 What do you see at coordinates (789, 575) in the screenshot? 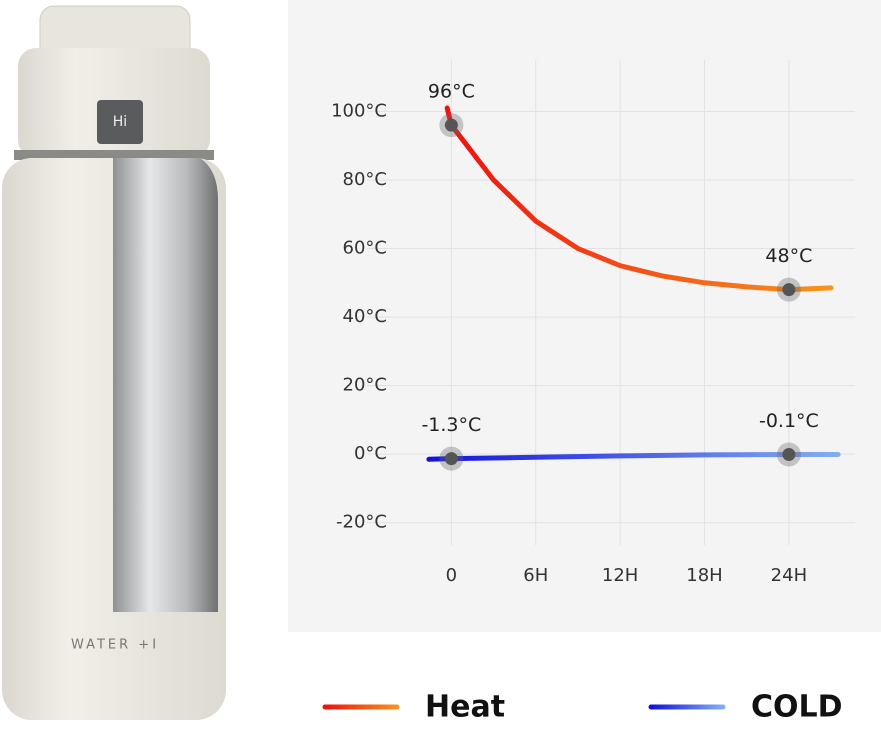
I see `x-tick-label: 24H` at bounding box center [789, 575].